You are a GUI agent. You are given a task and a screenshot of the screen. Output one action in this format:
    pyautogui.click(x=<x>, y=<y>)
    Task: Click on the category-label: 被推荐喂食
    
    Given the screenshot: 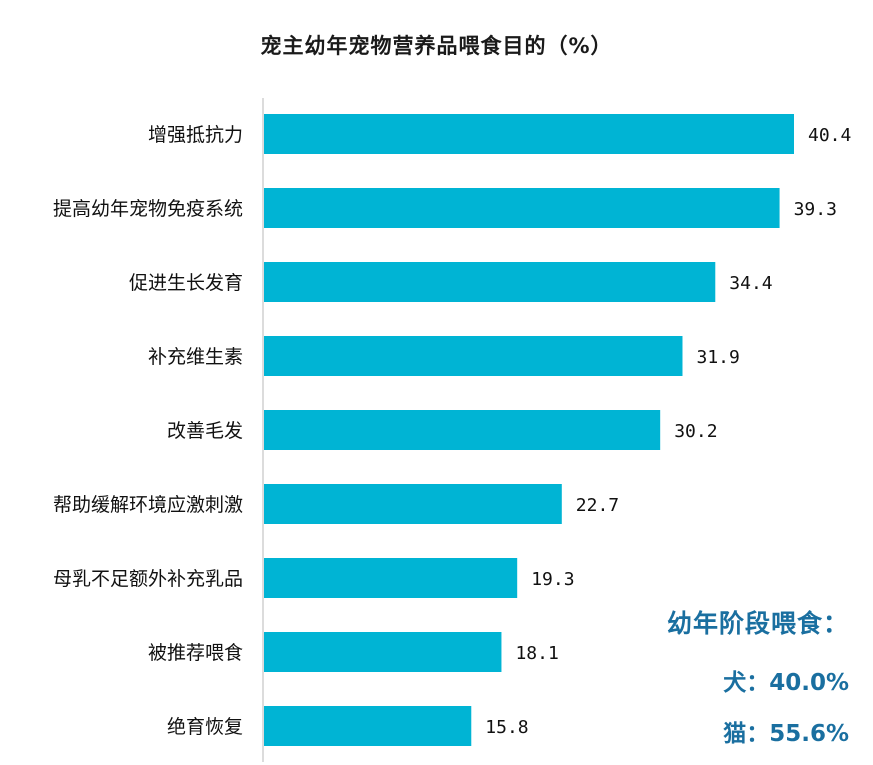 What is the action you would take?
    pyautogui.click(x=195, y=653)
    